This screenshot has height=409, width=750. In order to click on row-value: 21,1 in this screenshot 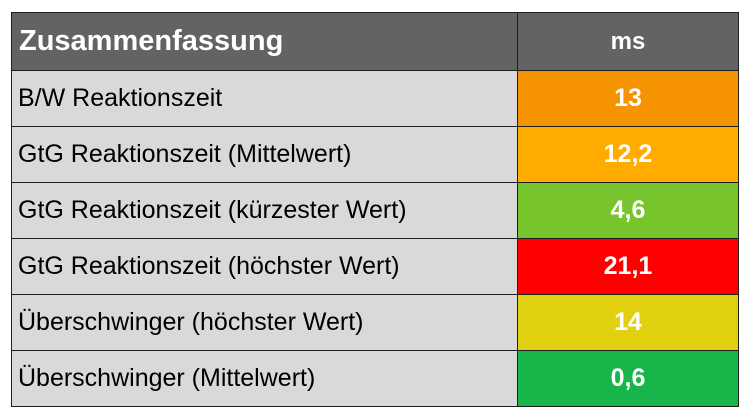, I will do `click(628, 266)`.